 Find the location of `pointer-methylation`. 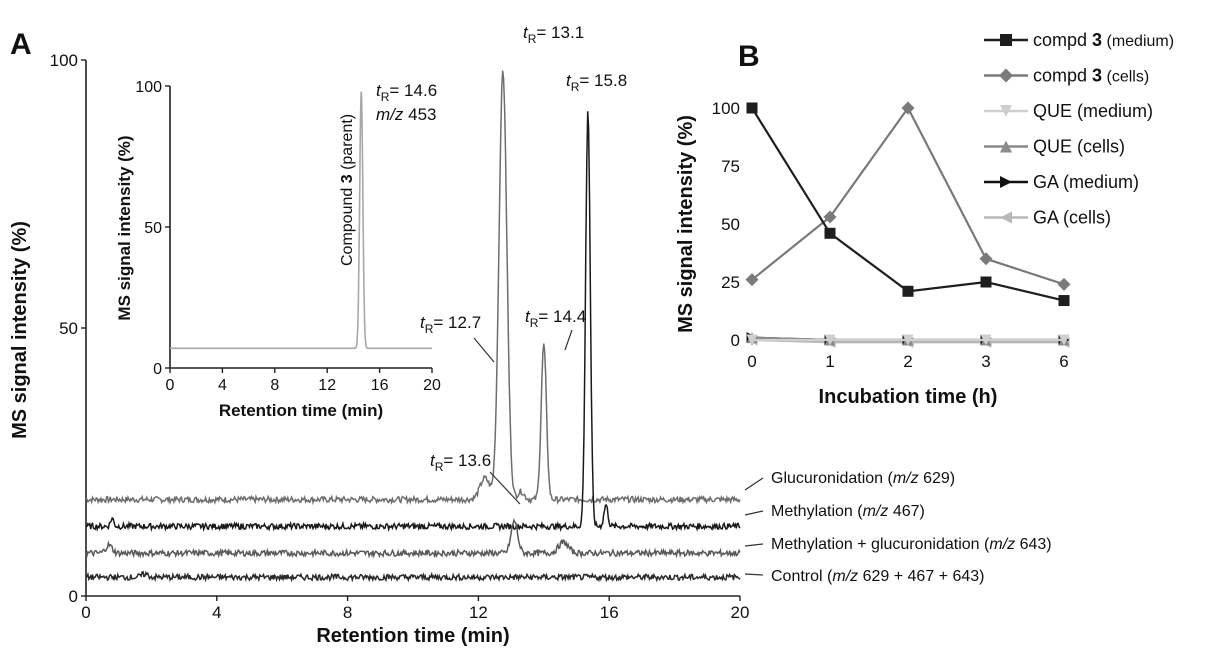

pointer-methylation is located at coordinates (754, 513).